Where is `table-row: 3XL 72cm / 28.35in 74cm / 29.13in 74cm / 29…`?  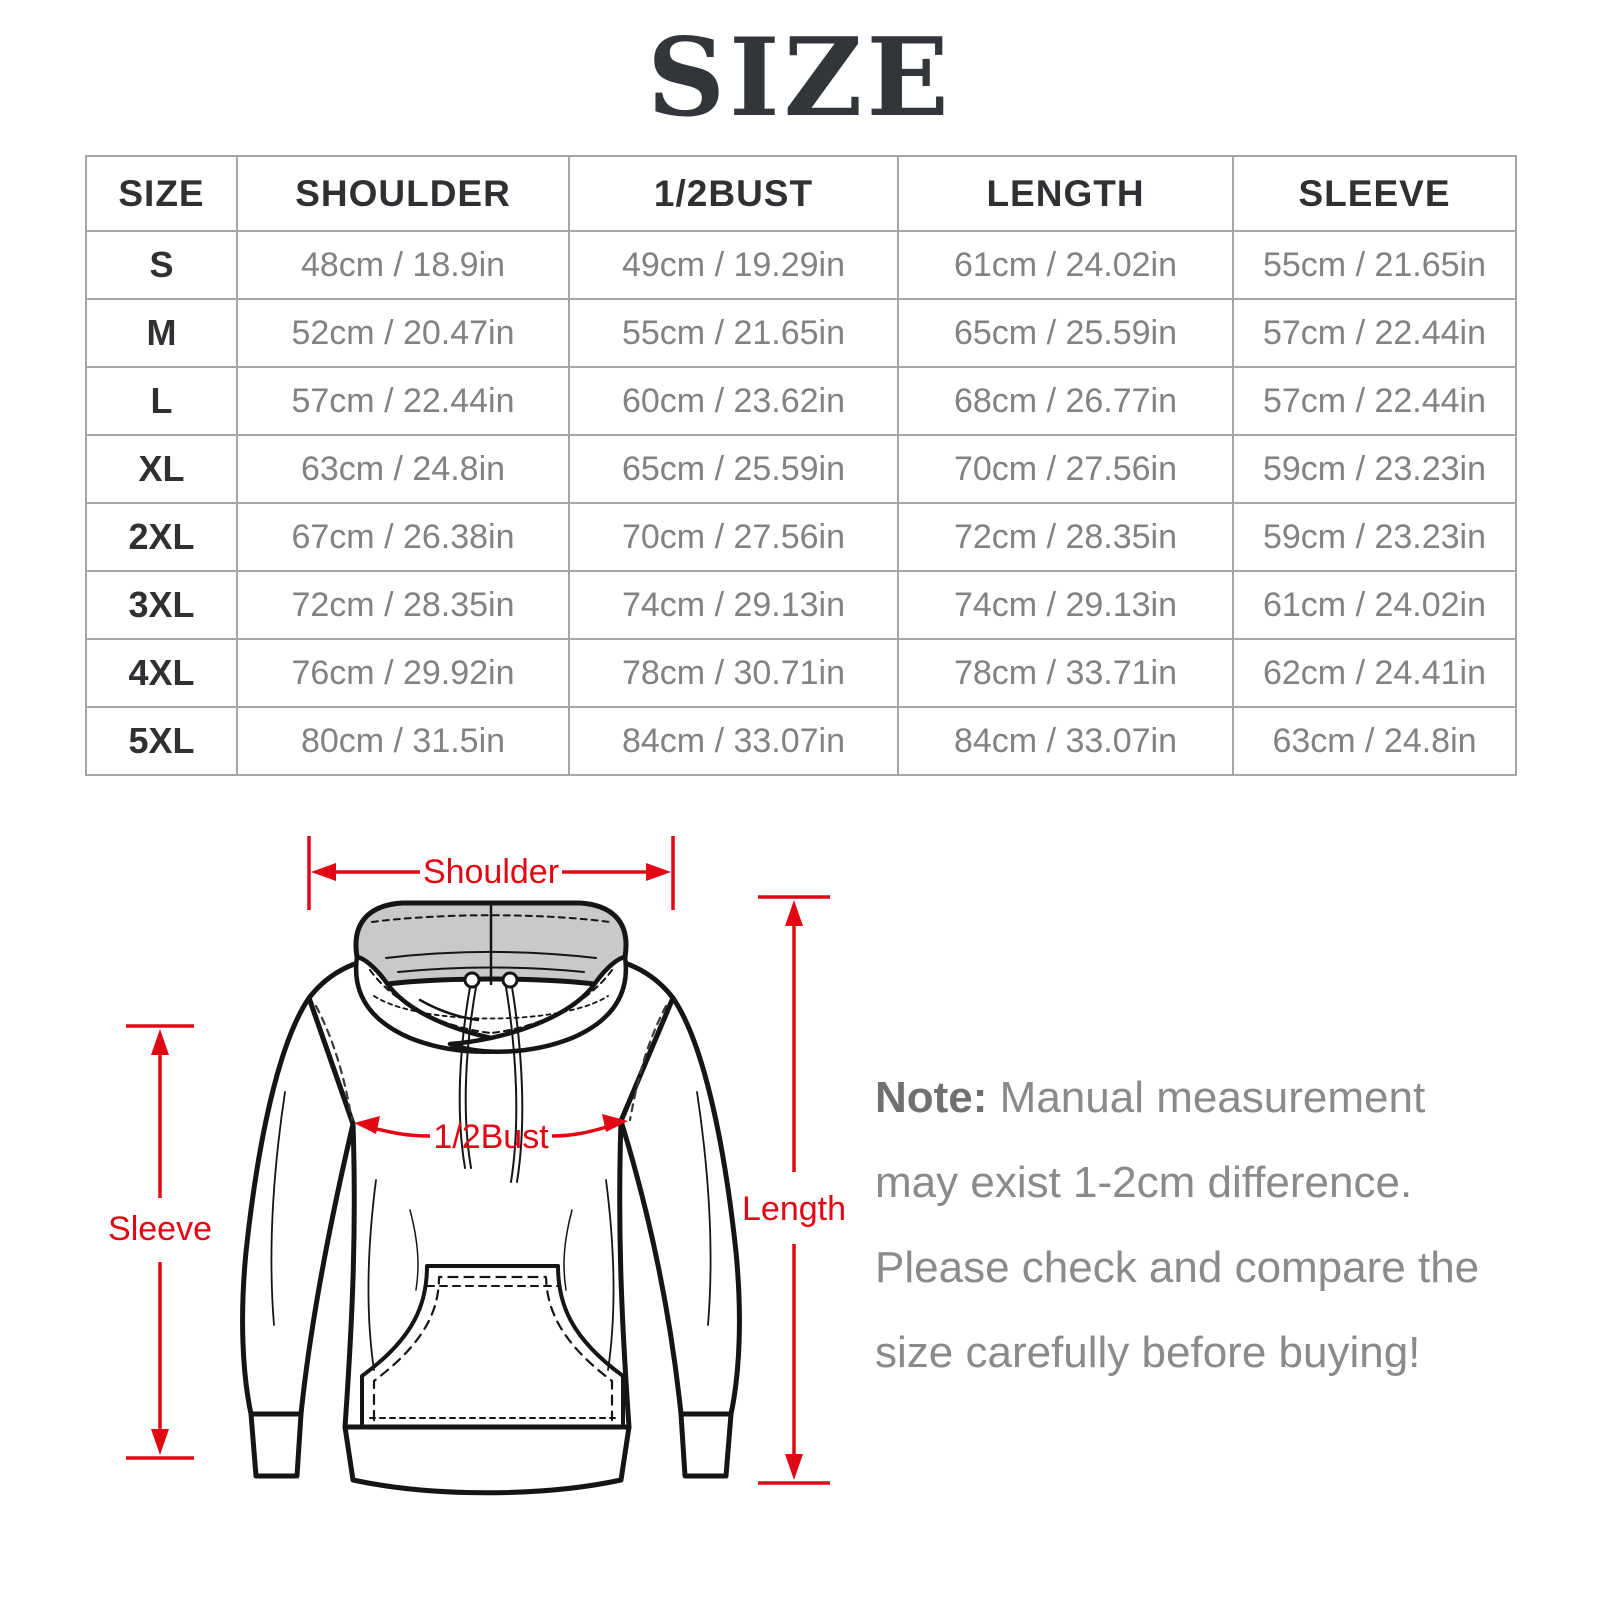 table-row: 3XL 72cm / 28.35in 74cm / 29.13in 74cm / 29… is located at coordinates (801, 605).